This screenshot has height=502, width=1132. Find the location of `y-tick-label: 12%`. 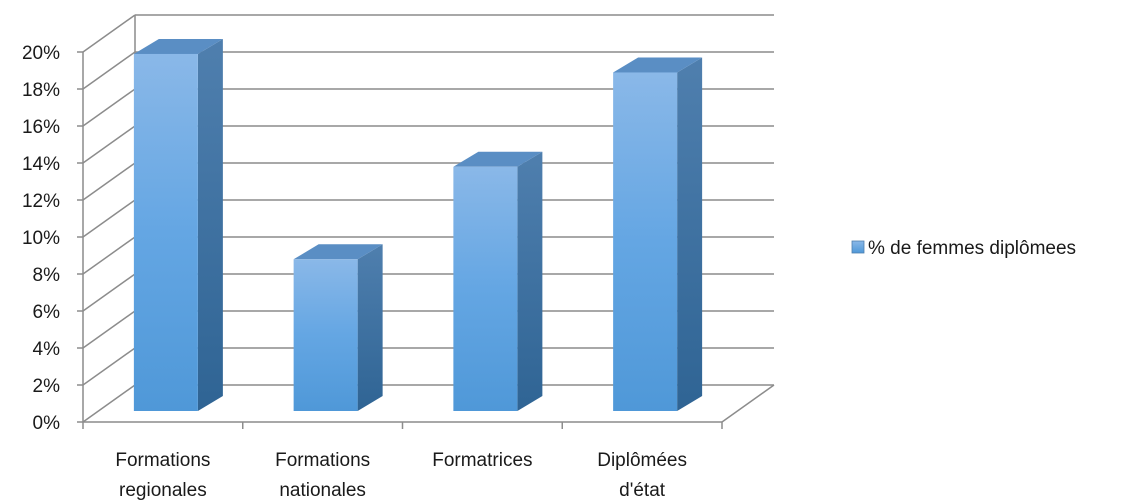

y-tick-label: 12% is located at coordinates (41, 201).